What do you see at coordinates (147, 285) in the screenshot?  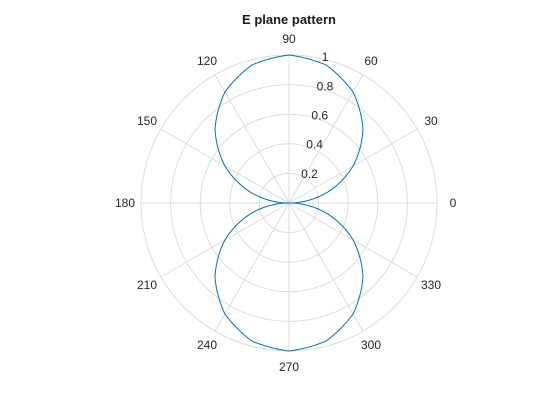 I see `theta-tick-label-210: 210` at bounding box center [147, 285].